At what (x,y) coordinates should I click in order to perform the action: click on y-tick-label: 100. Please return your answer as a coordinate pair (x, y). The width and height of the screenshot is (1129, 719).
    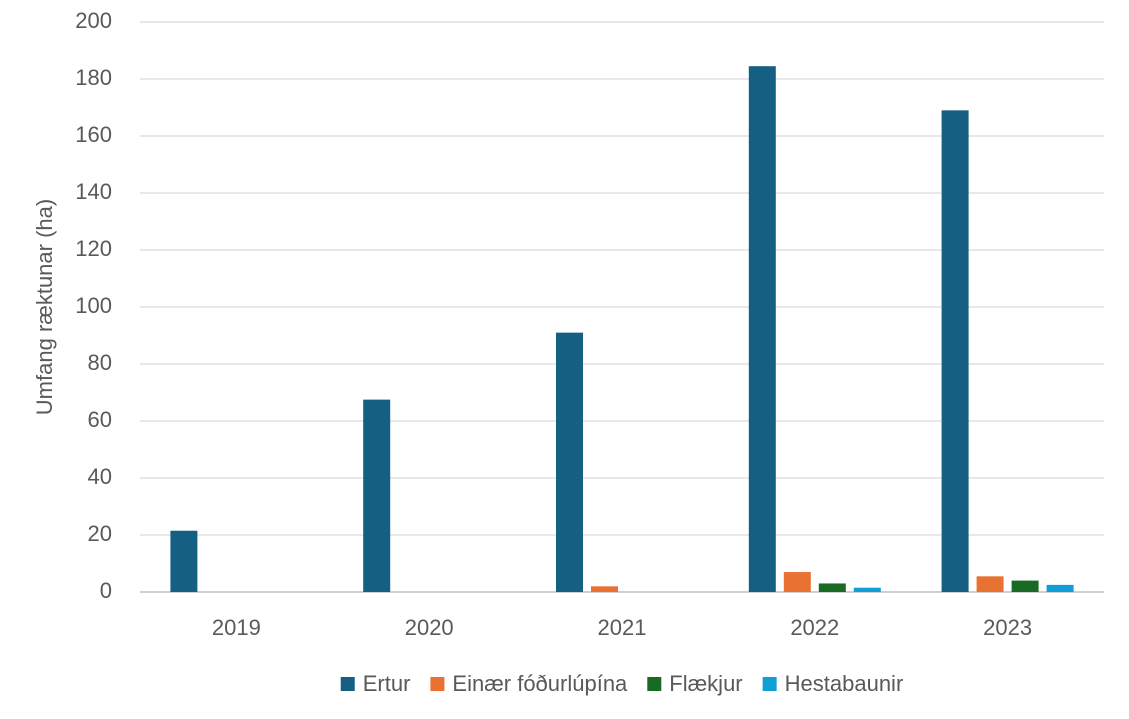
    Looking at the image, I should click on (93, 305).